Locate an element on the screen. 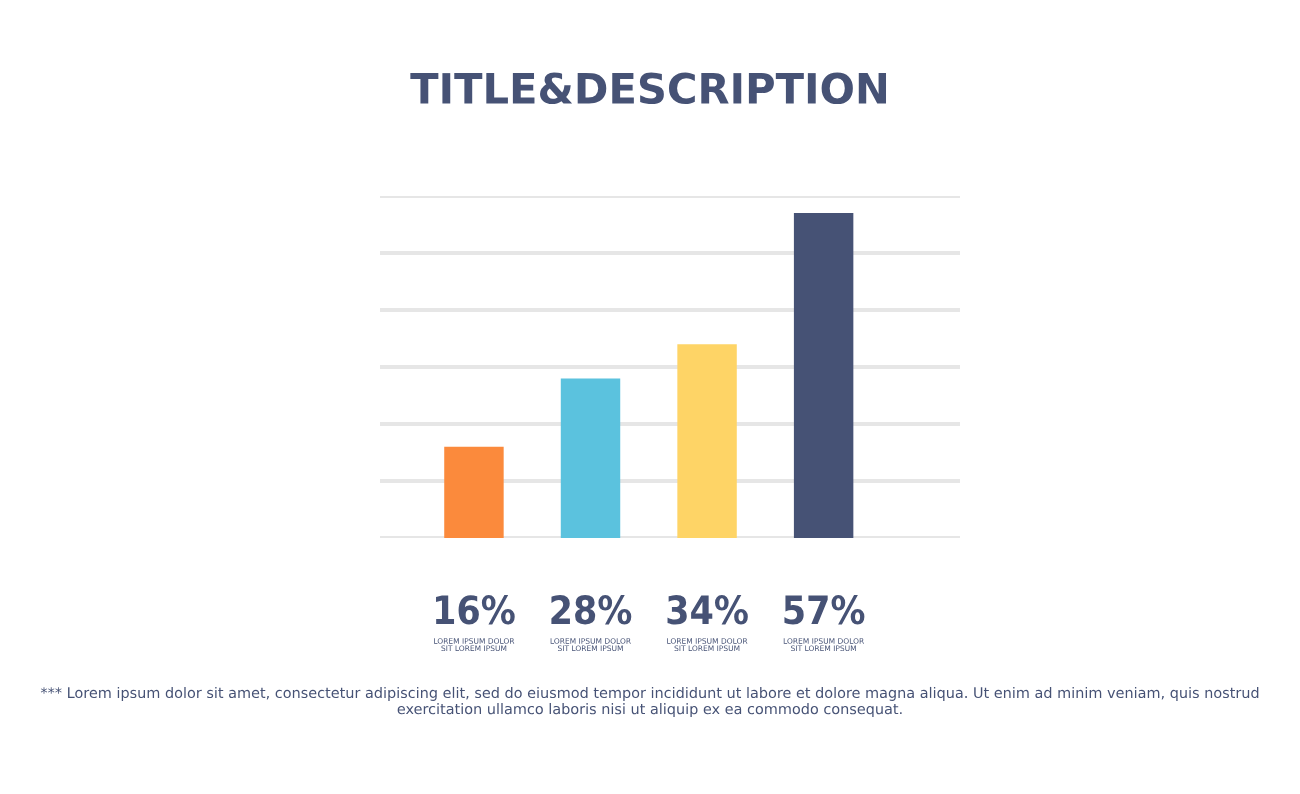 The height and width of the screenshot is (794, 1300). data-label: 28% is located at coordinates (591, 610).